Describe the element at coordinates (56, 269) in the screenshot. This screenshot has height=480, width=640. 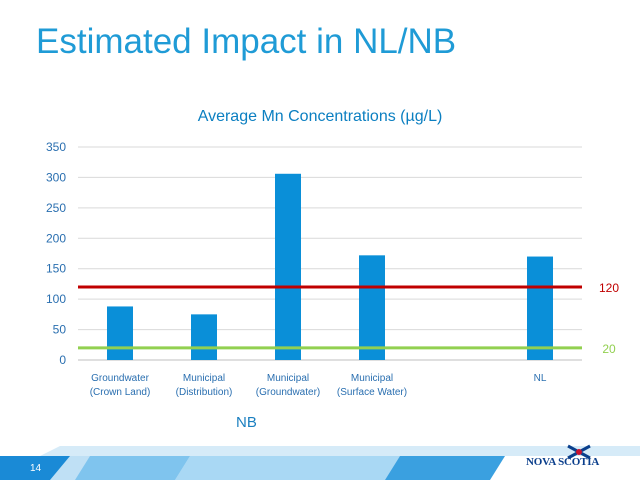
I see `y-tick-label: 150` at that location.